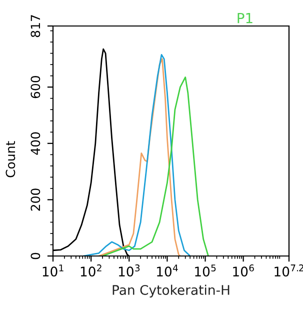 The height and width of the screenshot is (309, 303). Describe the element at coordinates (35, 143) in the screenshot. I see `y-tick-label: 400` at that location.